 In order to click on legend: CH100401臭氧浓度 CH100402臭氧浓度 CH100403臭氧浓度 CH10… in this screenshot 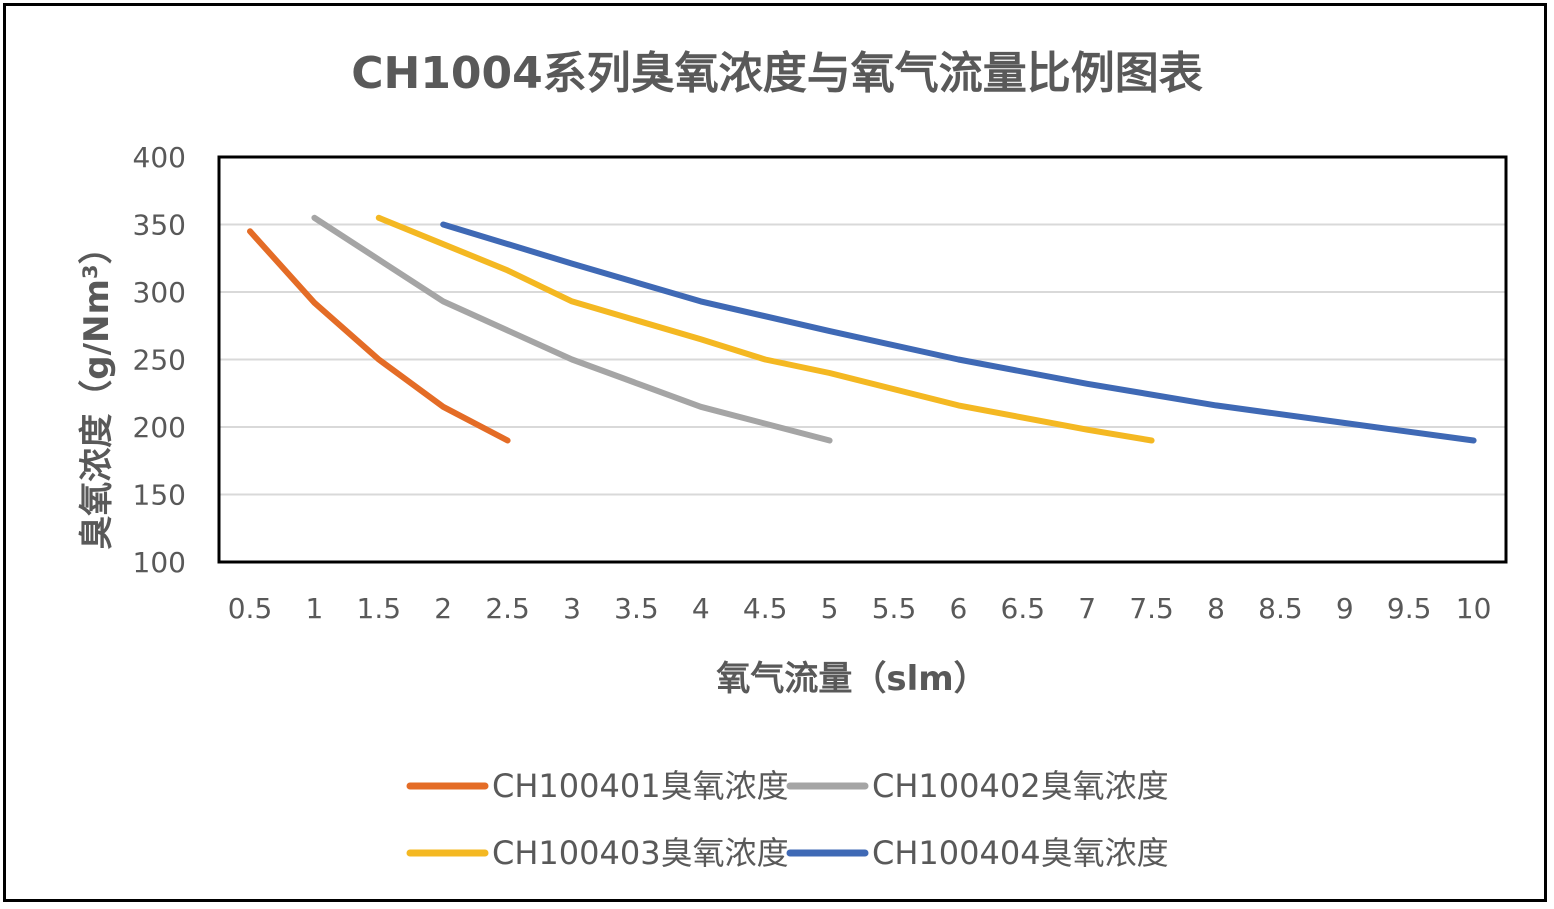, I will do `click(787, 819)`.